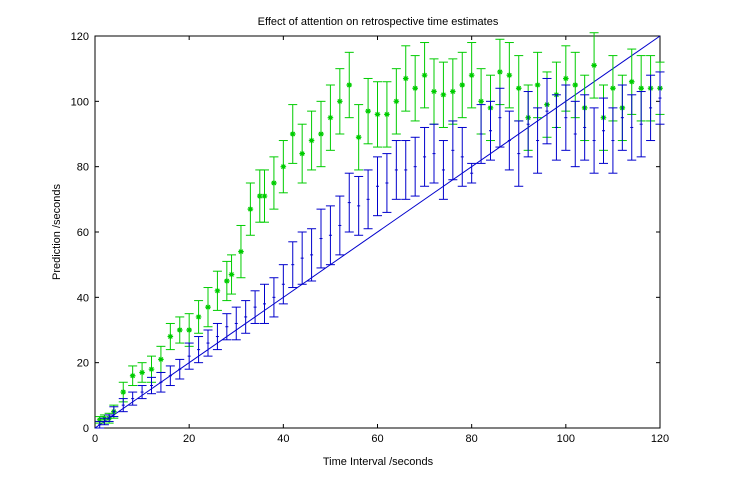  What do you see at coordinates (86, 429) in the screenshot?
I see `y-tick-label: 0` at bounding box center [86, 429].